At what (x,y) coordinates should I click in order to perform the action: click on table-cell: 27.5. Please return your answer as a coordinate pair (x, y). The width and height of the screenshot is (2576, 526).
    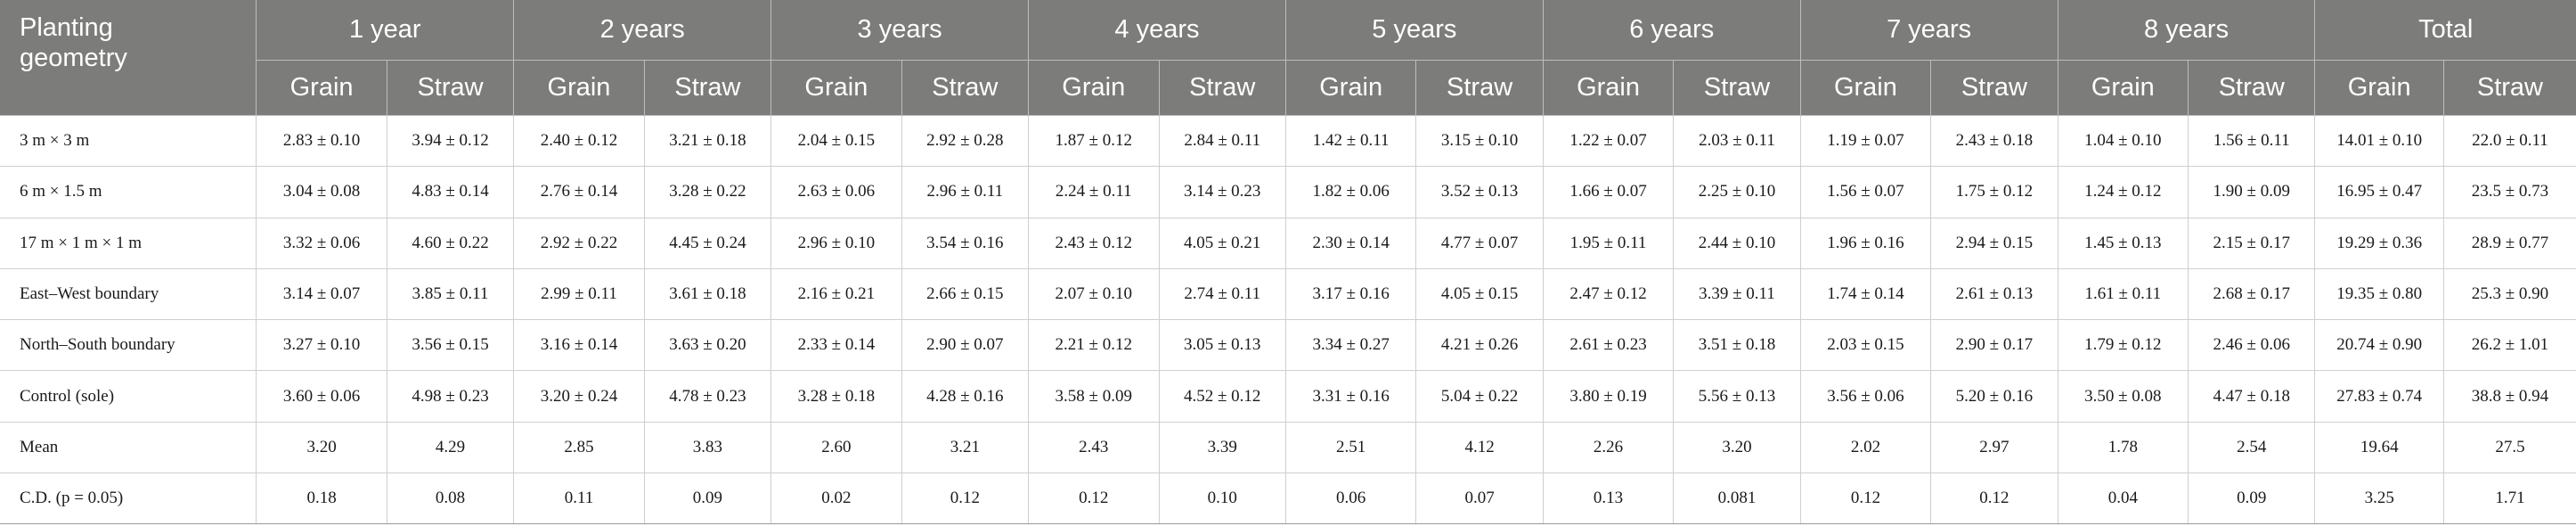
    Looking at the image, I should click on (2510, 448).